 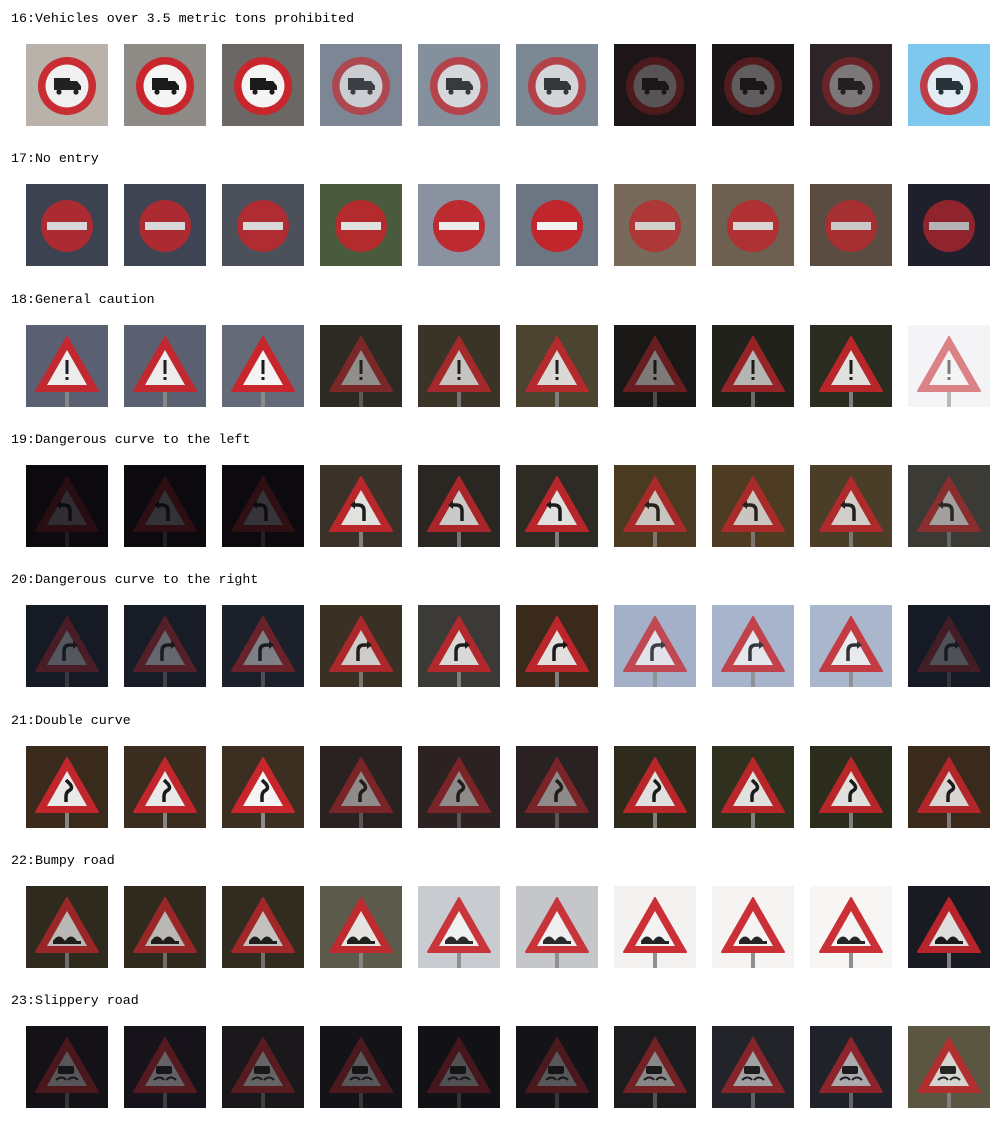 I want to click on row-title: 22:Bumpy road, so click(x=63, y=860).